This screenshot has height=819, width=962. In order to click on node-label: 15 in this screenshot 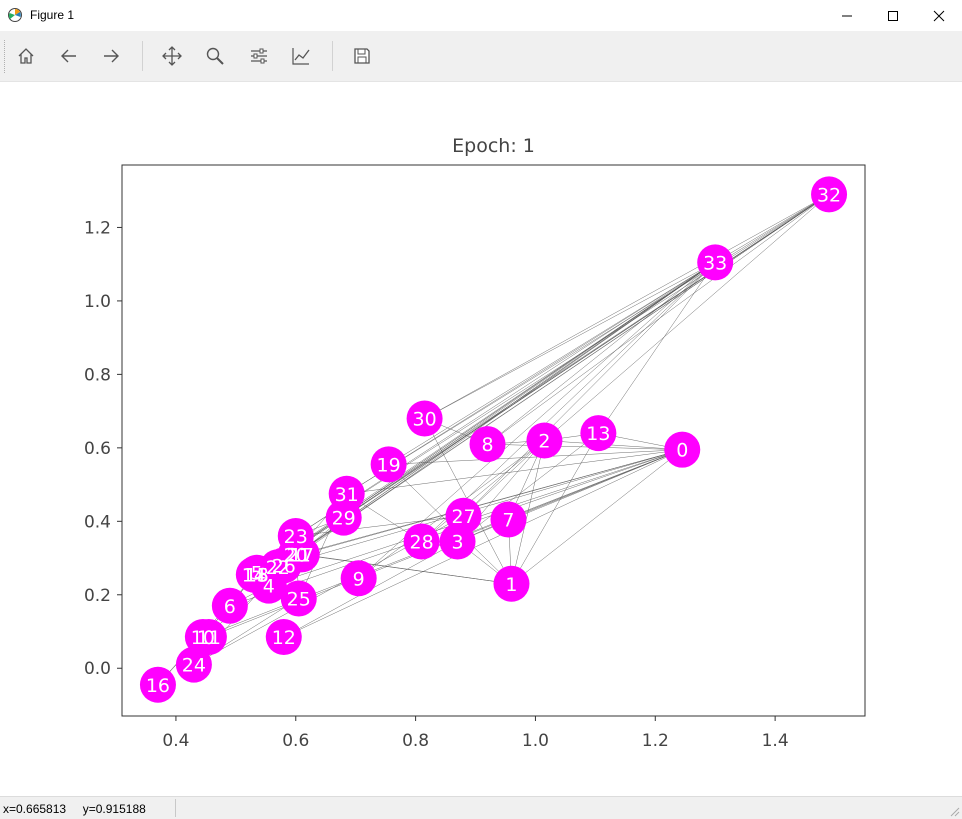, I will do `click(257, 576)`.